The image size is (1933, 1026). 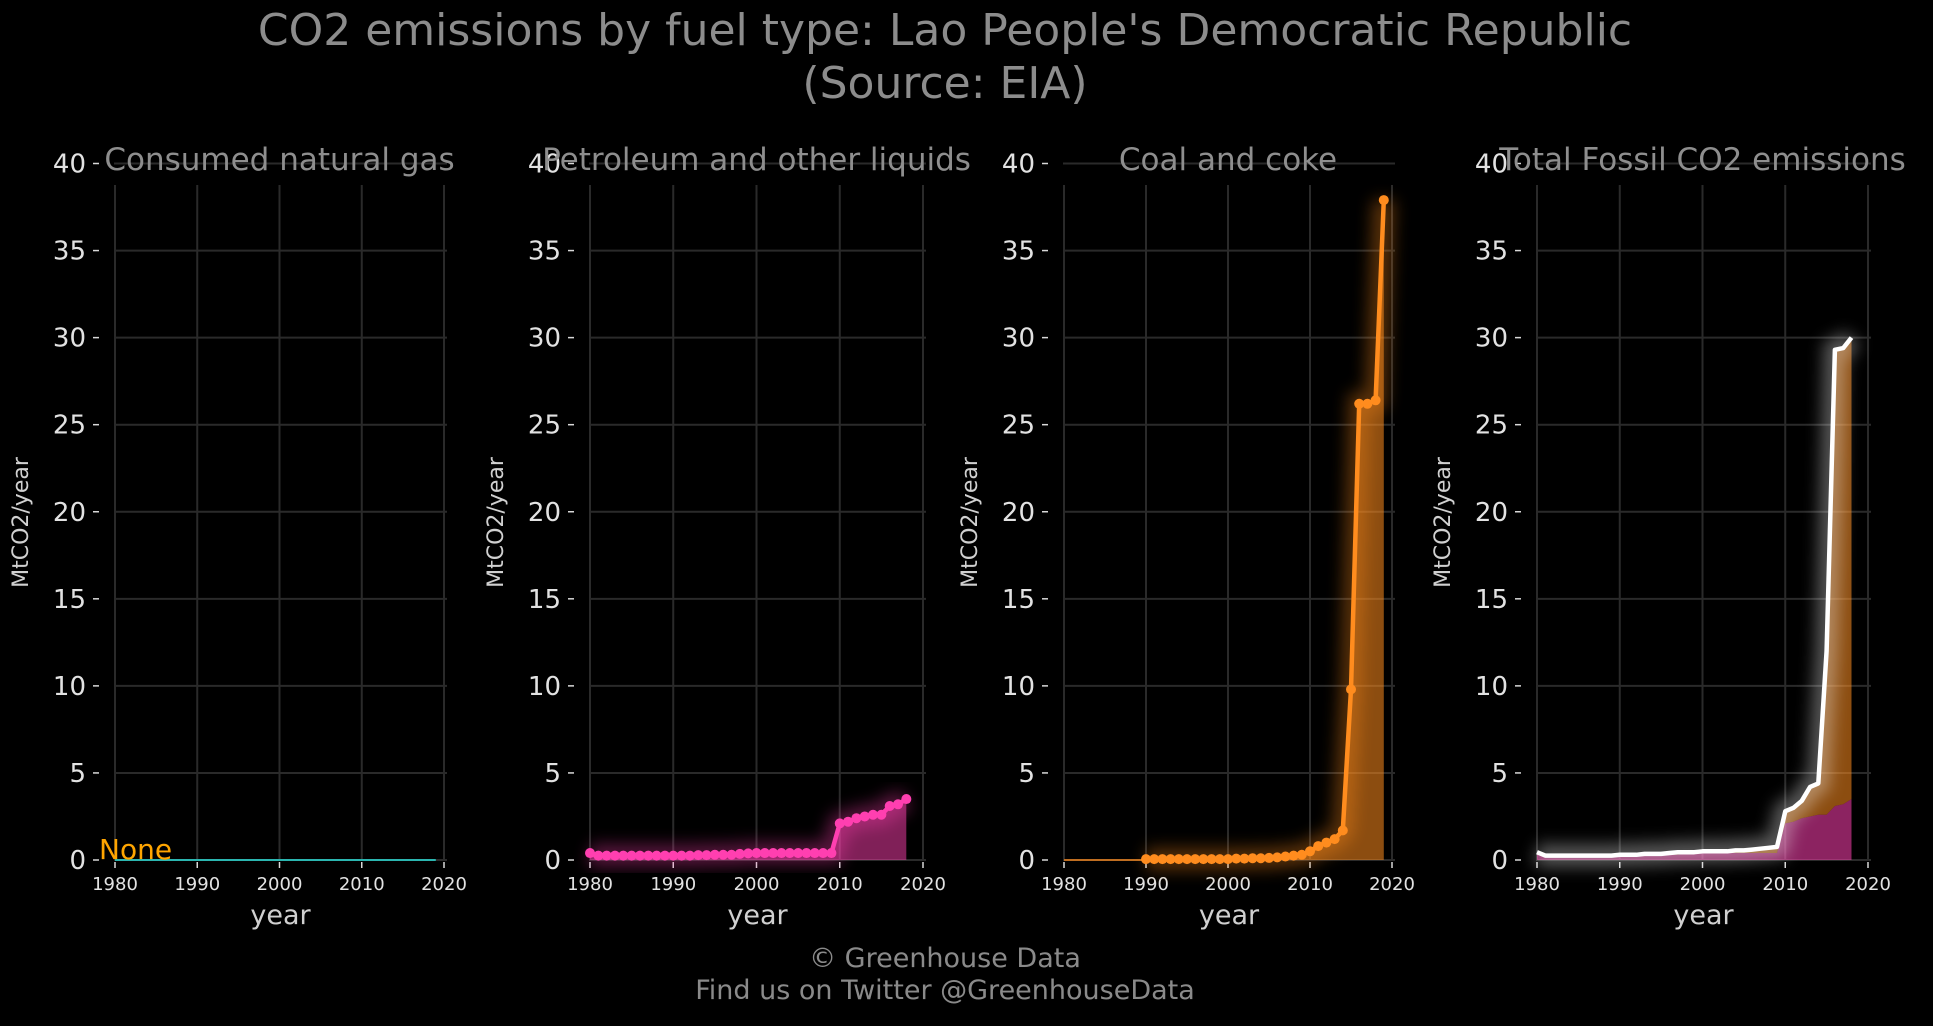 What do you see at coordinates (69, 600) in the screenshot?
I see `y-tick-label: 15` at bounding box center [69, 600].